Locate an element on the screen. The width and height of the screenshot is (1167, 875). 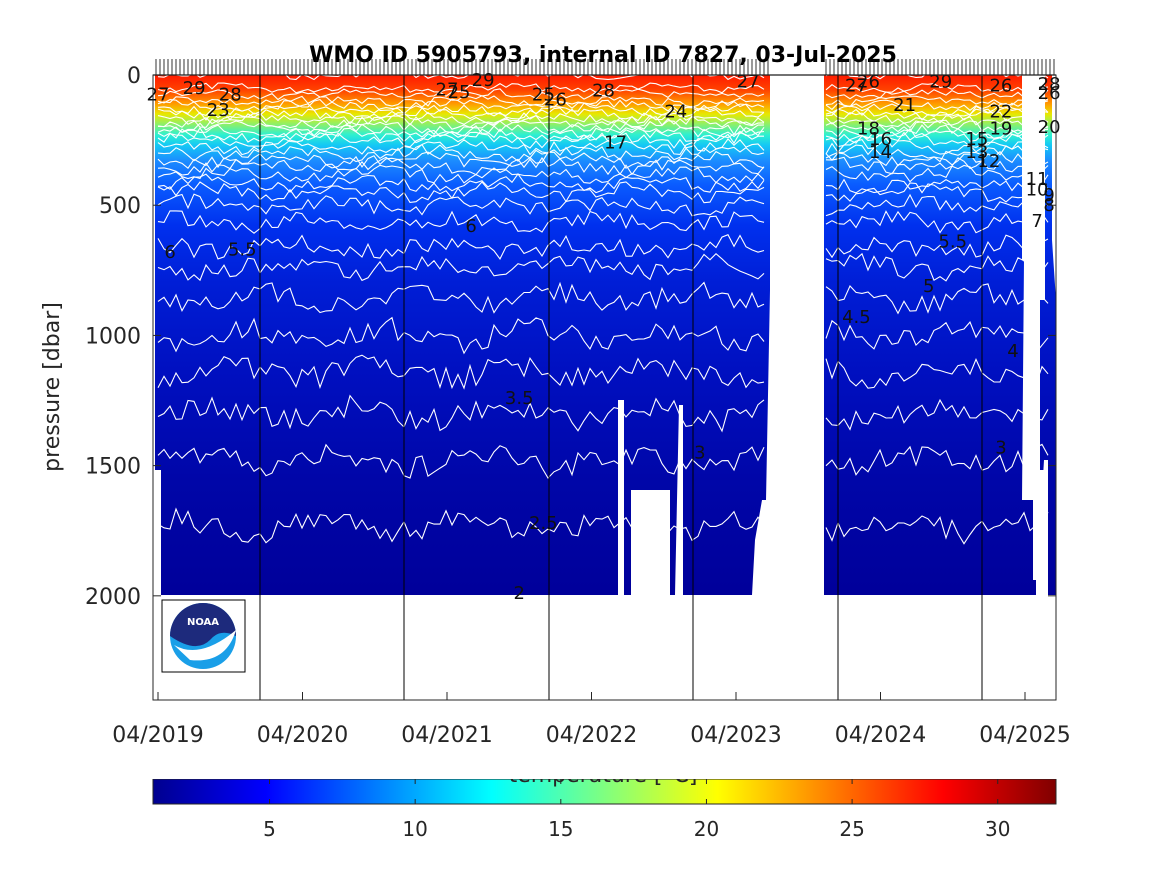
contour-label: 3.5 is located at coordinates (519, 398).